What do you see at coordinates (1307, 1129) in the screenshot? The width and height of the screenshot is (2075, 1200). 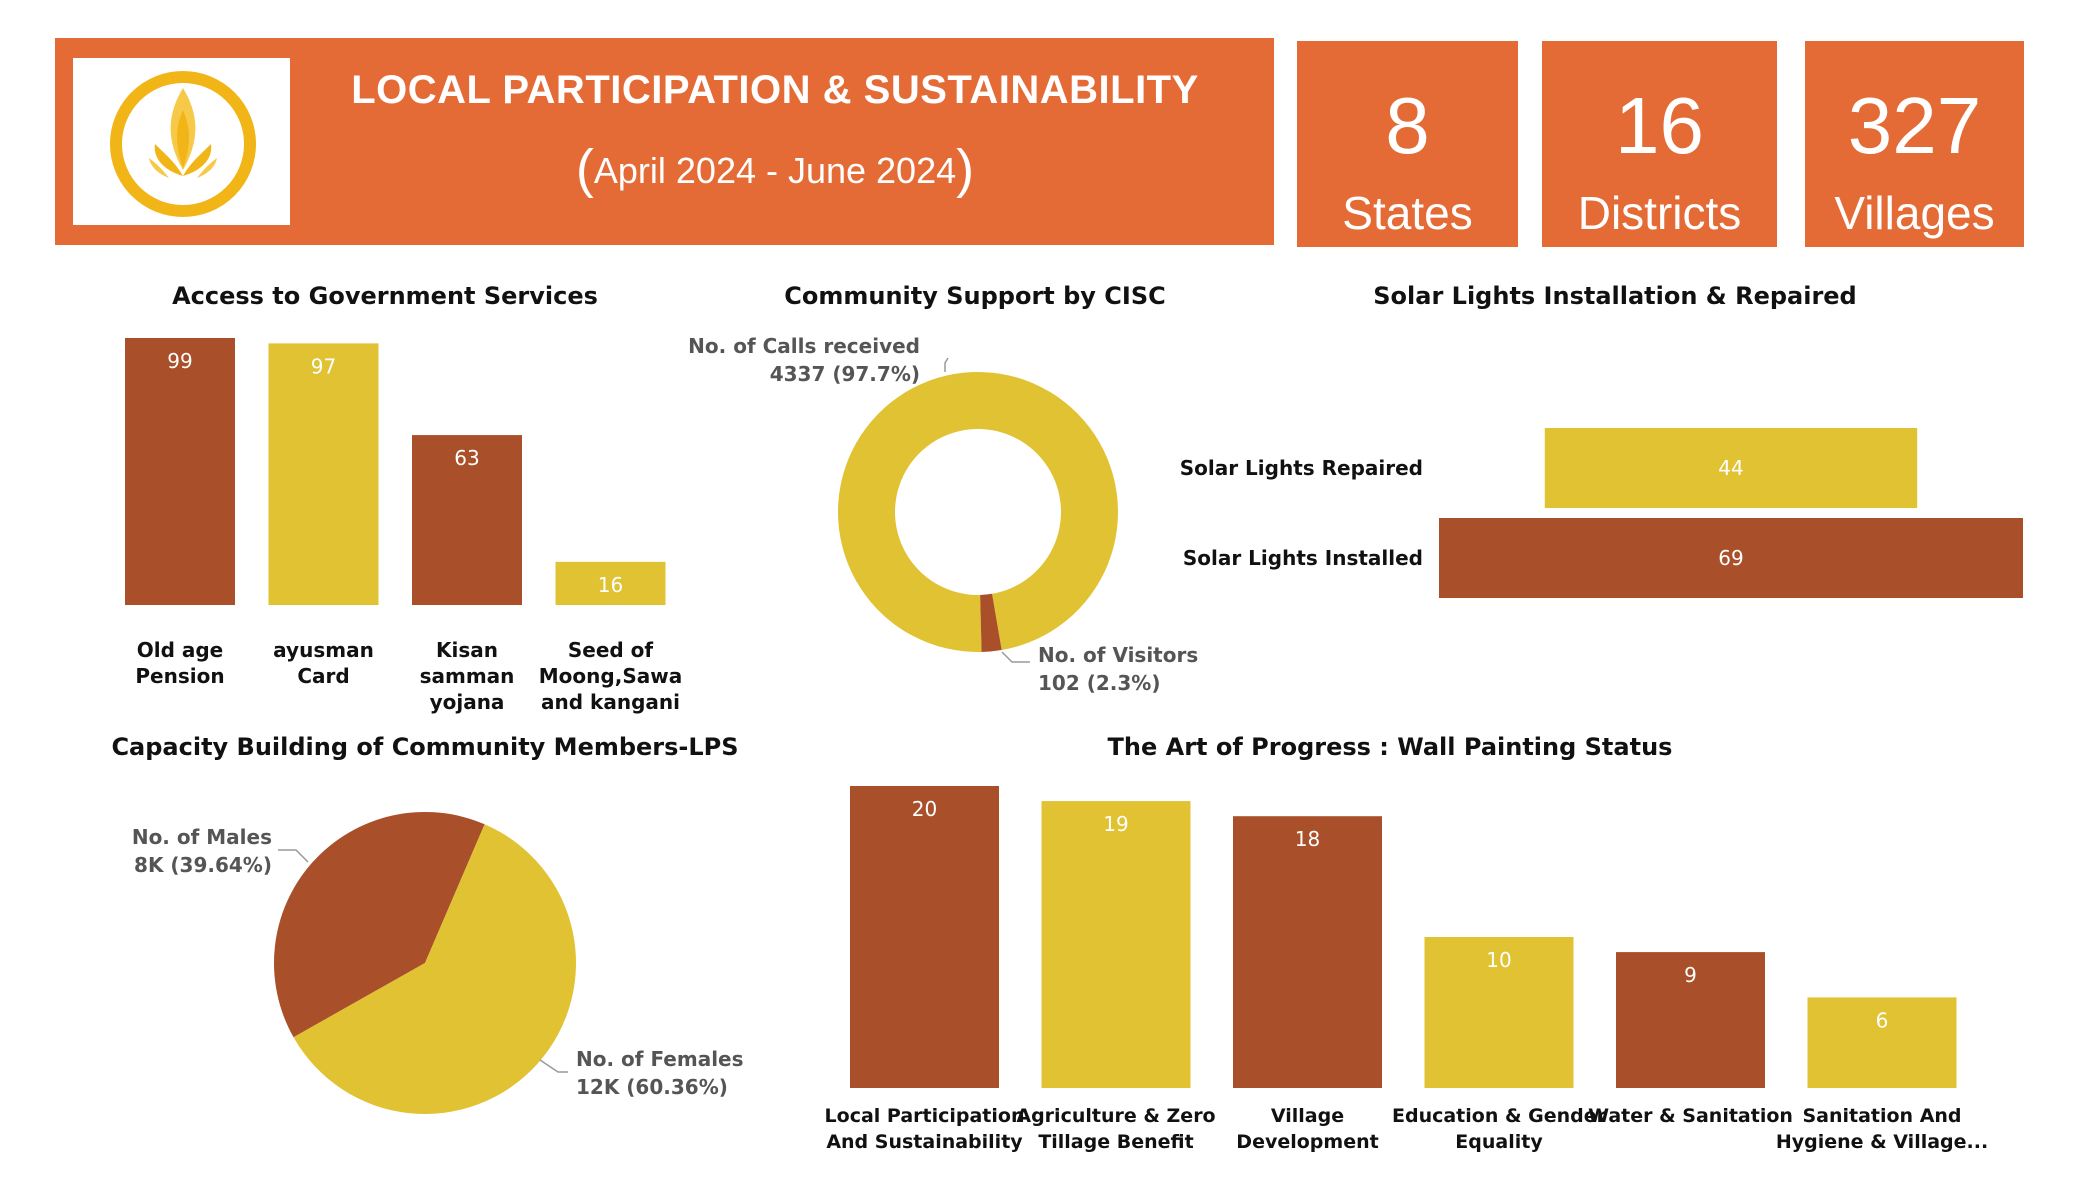 I see `category-label-2: Village Development` at bounding box center [1307, 1129].